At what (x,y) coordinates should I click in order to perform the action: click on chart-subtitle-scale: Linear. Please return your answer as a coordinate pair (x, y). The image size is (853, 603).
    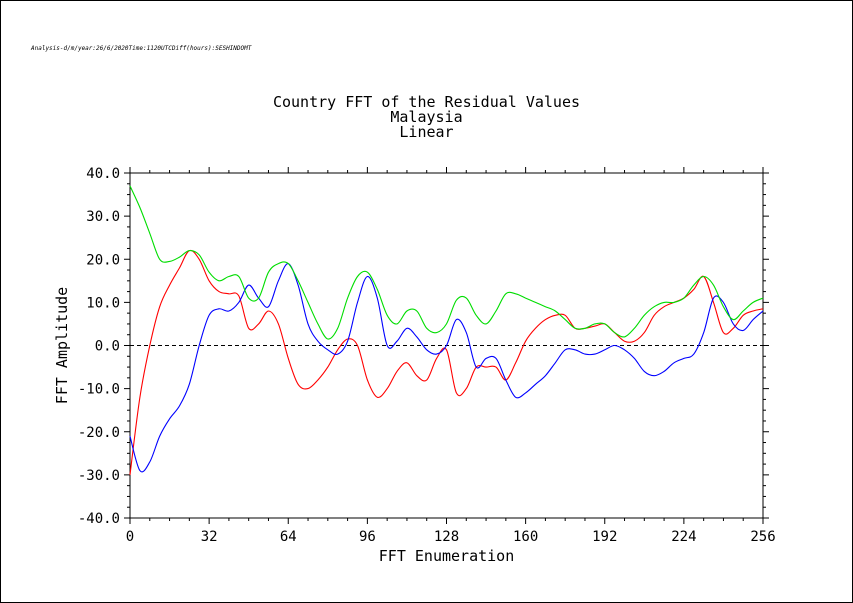
    Looking at the image, I should click on (426, 132).